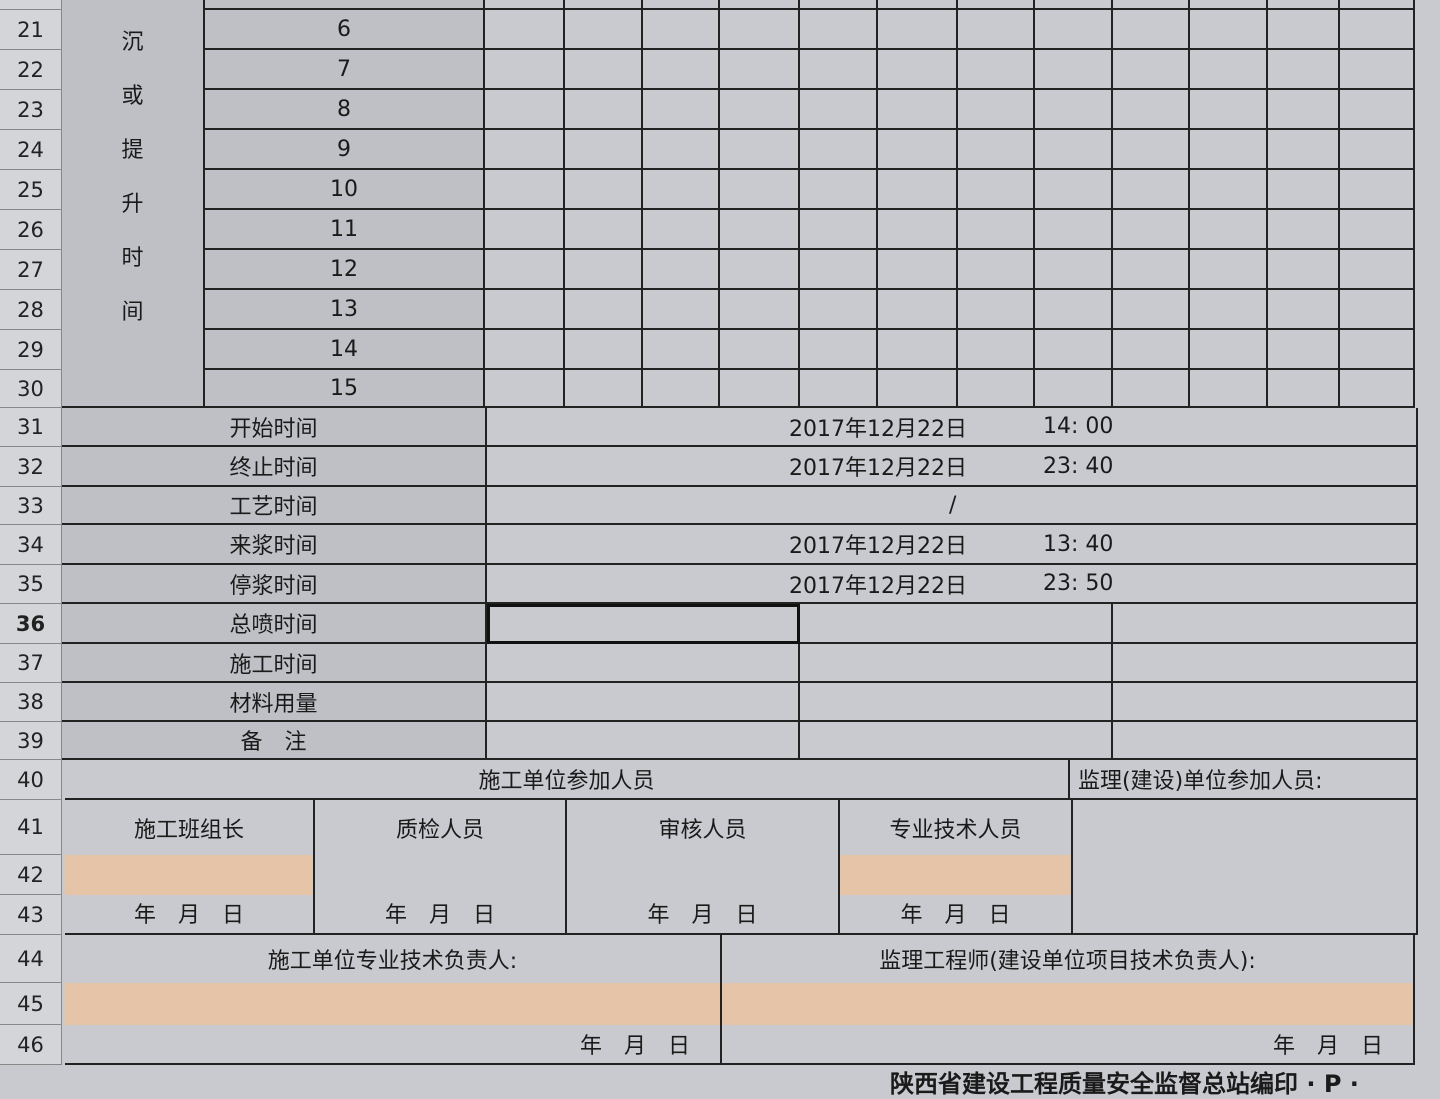 This screenshot has width=1440, height=1099. I want to click on row-header: 46, so click(31, 1045).